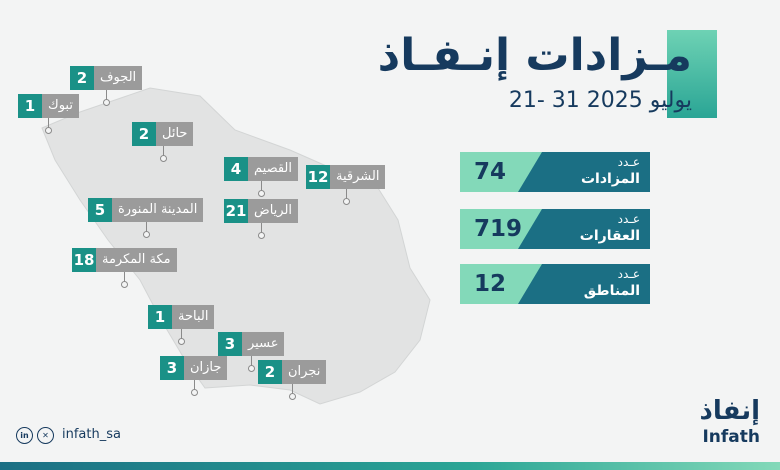 Image resolution: width=780 pixels, height=470 pixels. I want to click on stat-label: عـدد المناطق, so click(584, 284).